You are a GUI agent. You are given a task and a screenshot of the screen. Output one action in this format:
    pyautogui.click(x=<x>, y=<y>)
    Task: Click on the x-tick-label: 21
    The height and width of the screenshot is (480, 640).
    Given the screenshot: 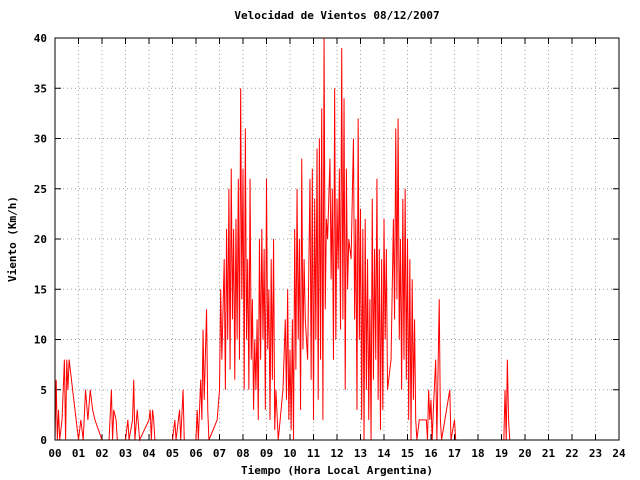 What is the action you would take?
    pyautogui.click(x=549, y=453)
    